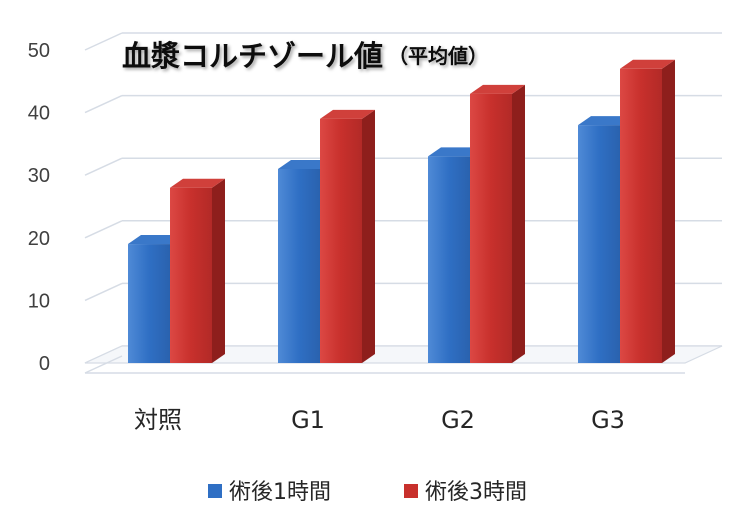 This screenshot has height=521, width=756. What do you see at coordinates (44, 364) in the screenshot?
I see `y-tick-label: 0` at bounding box center [44, 364].